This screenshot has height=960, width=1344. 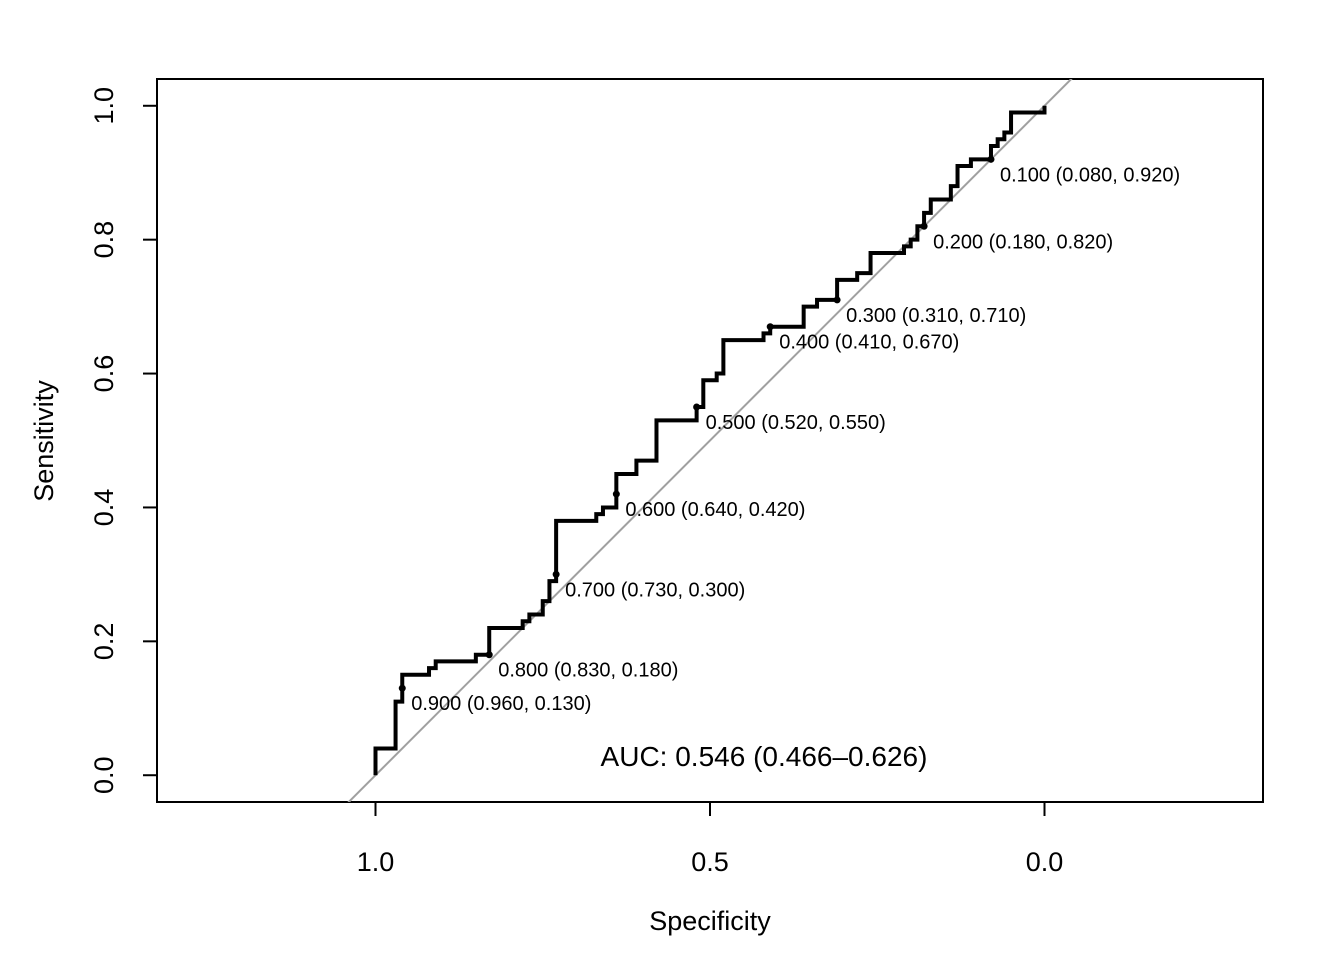 What do you see at coordinates (715, 510) in the screenshot?
I see `threshold-label: 0.600 (0.640, 0.420)` at bounding box center [715, 510].